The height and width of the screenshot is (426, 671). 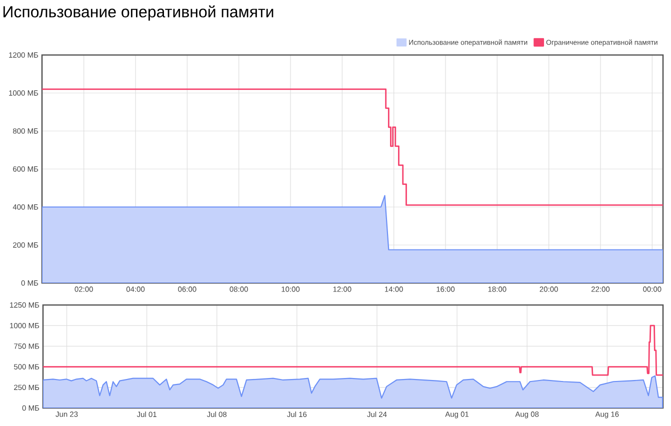 I want to click on chart-title: Использование оперативной памяти, so click(x=139, y=13).